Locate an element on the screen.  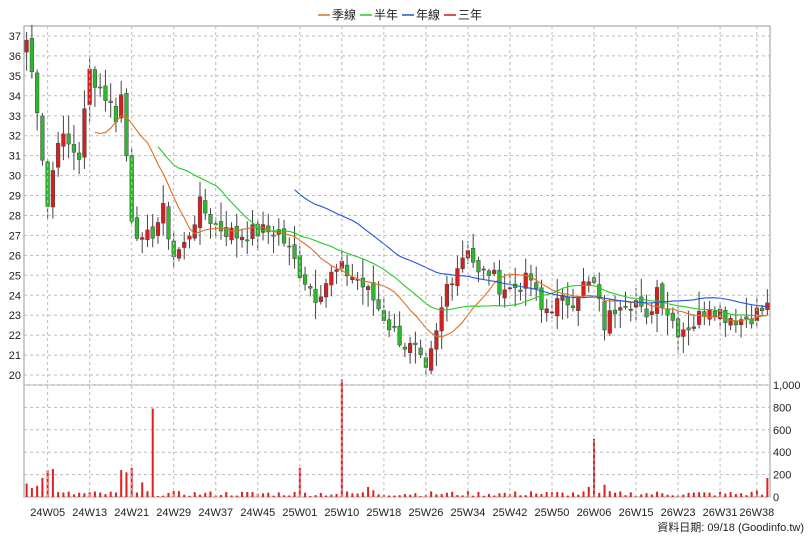
legend-label-1: 半年 is located at coordinates (386, 15).